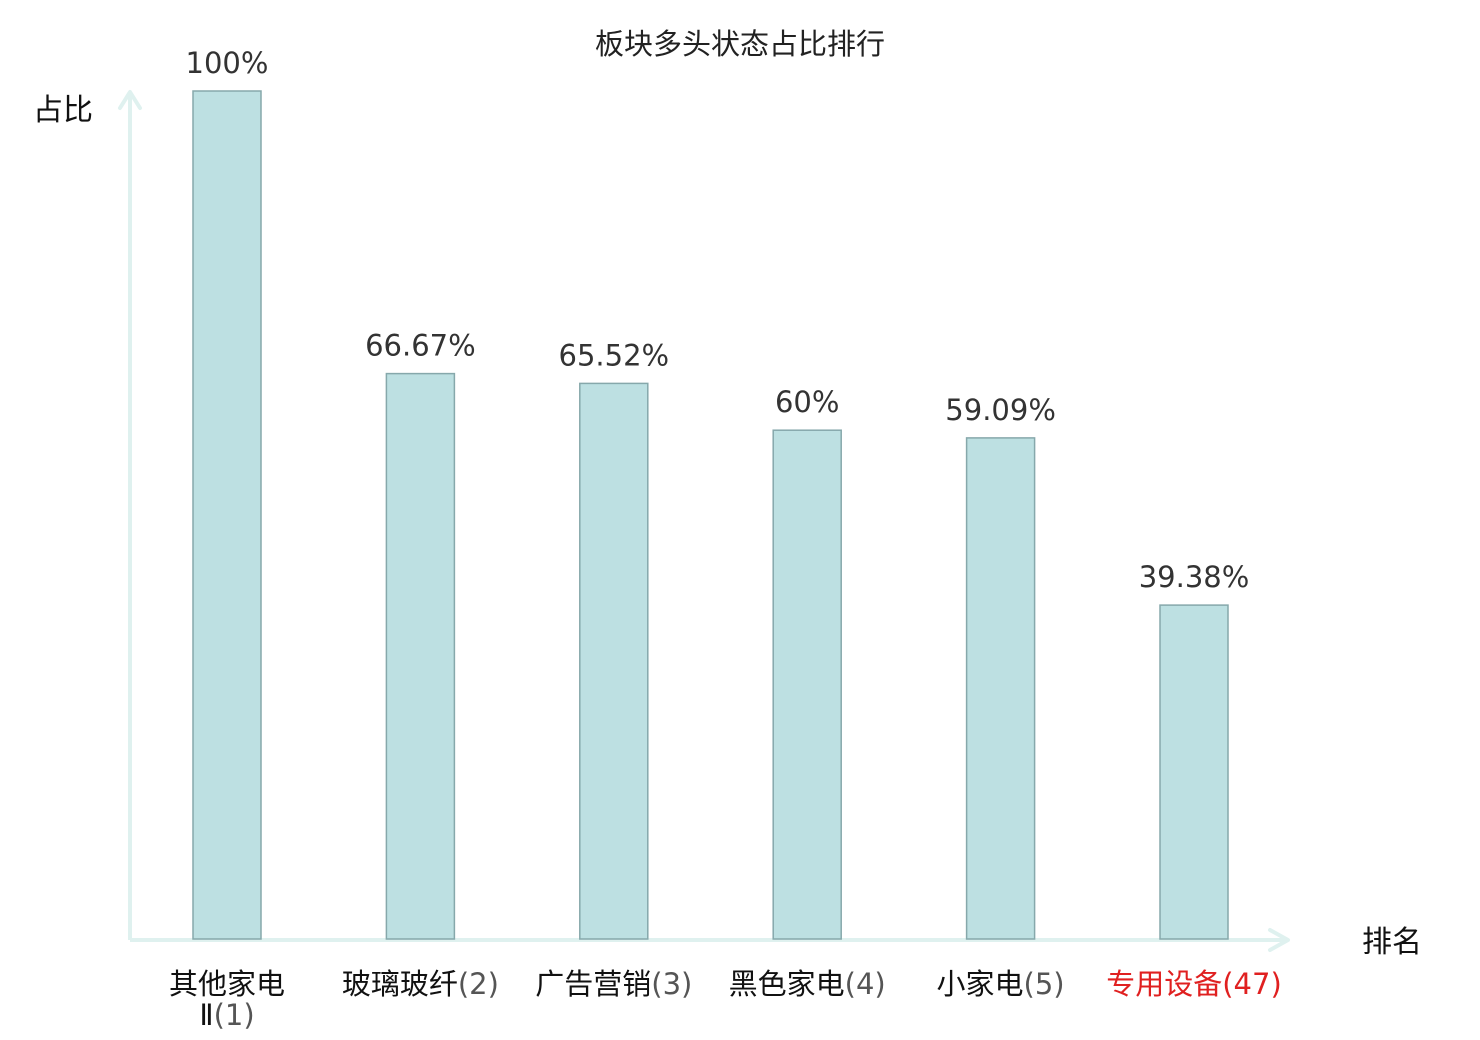 The width and height of the screenshot is (1480, 1040). I want to click on category-rank-5: (5), so click(1044, 984).